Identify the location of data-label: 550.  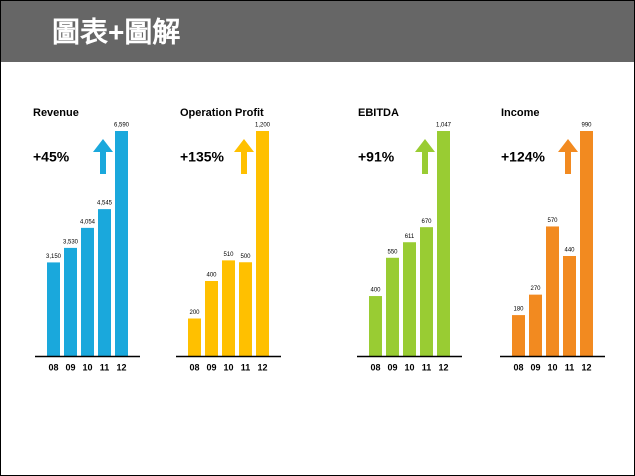
(392, 252).